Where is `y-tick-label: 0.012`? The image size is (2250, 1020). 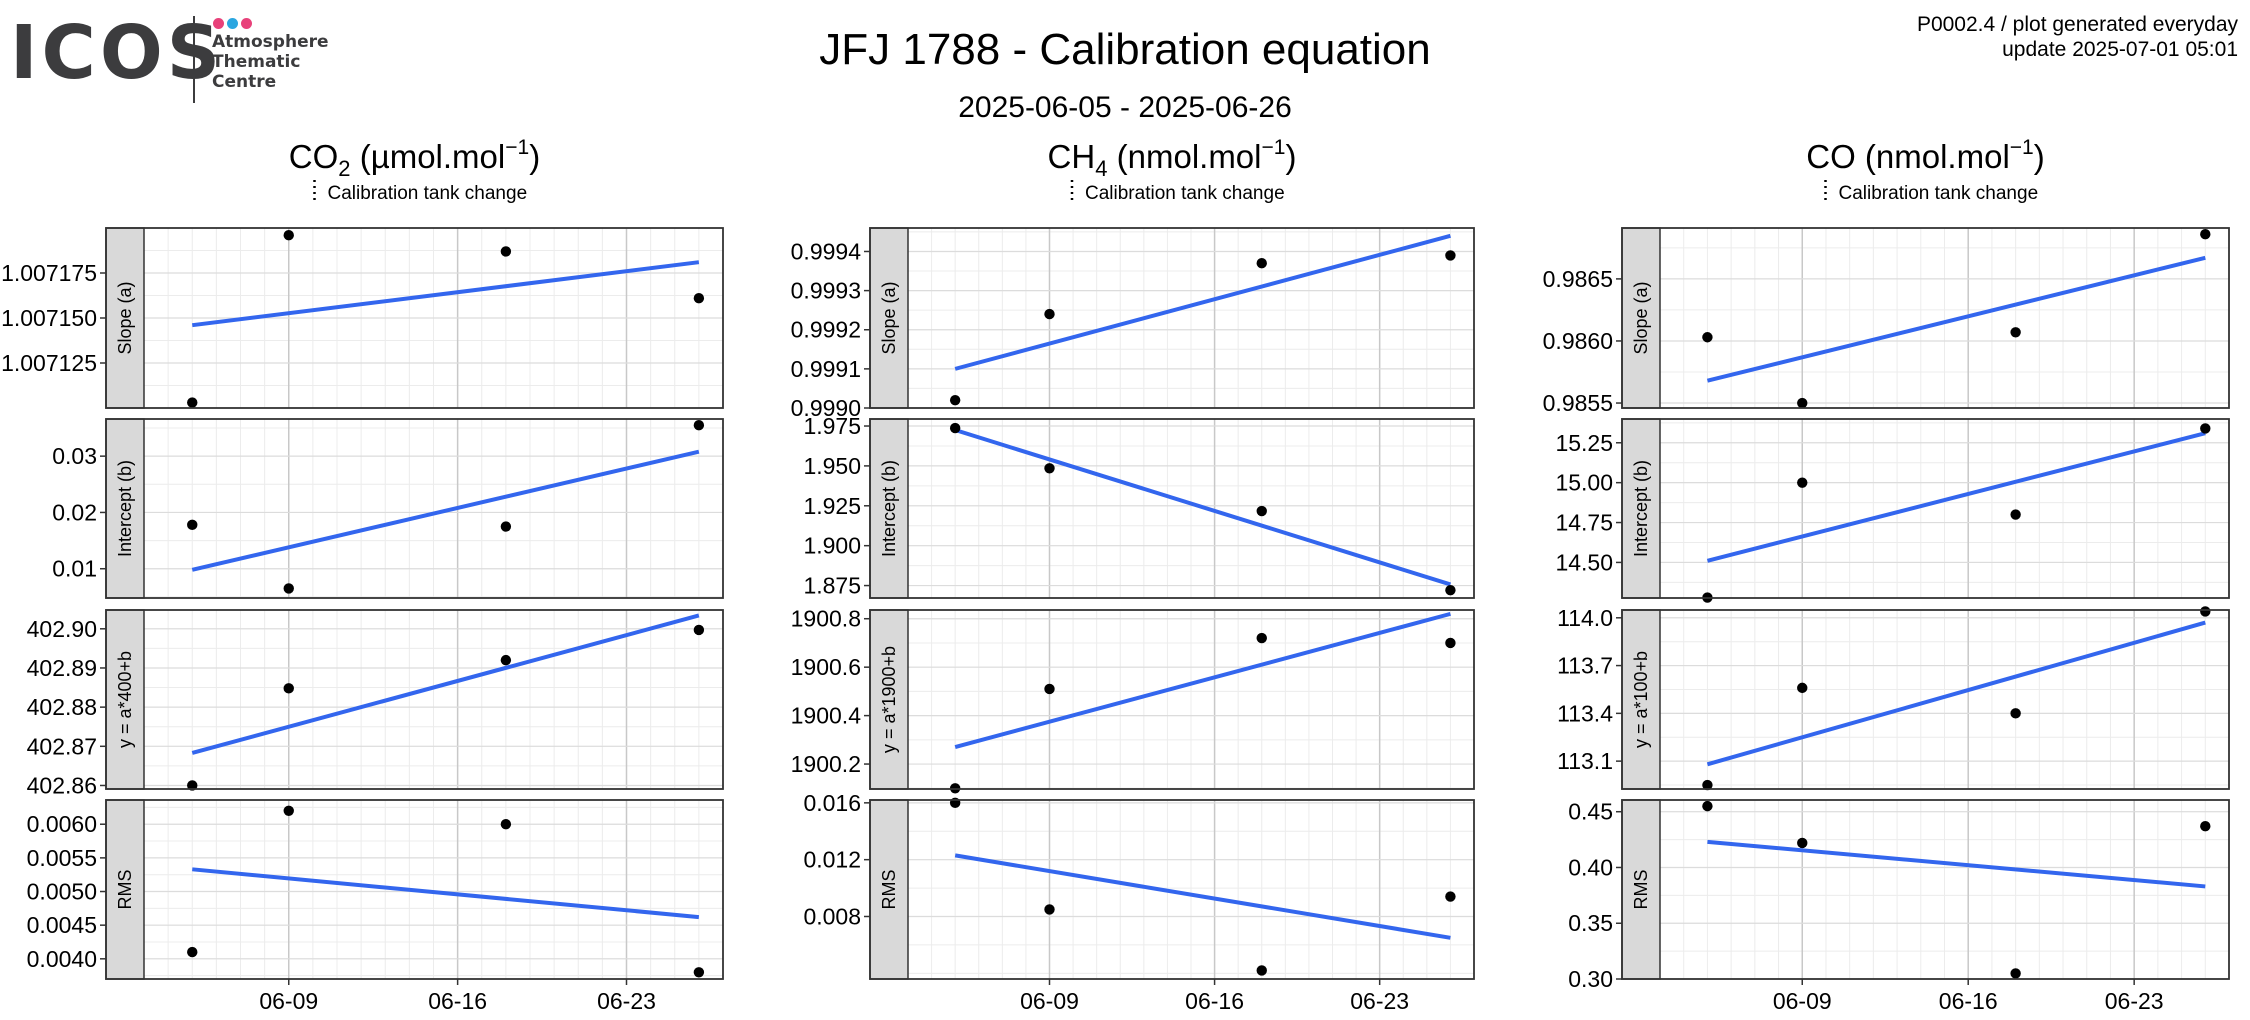 y-tick-label: 0.012 is located at coordinates (832, 860).